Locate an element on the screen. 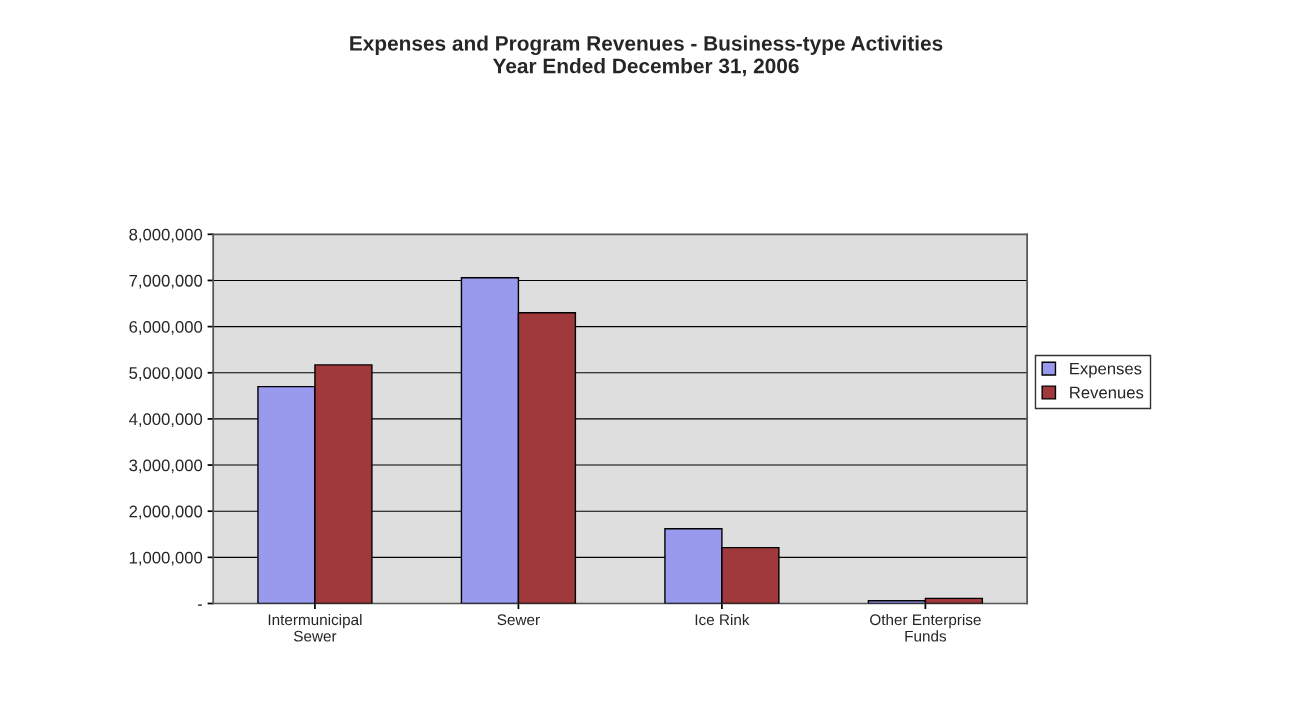 Image resolution: width=1292 pixels, height=710 pixels. legend-label: Expenses is located at coordinates (1106, 370).